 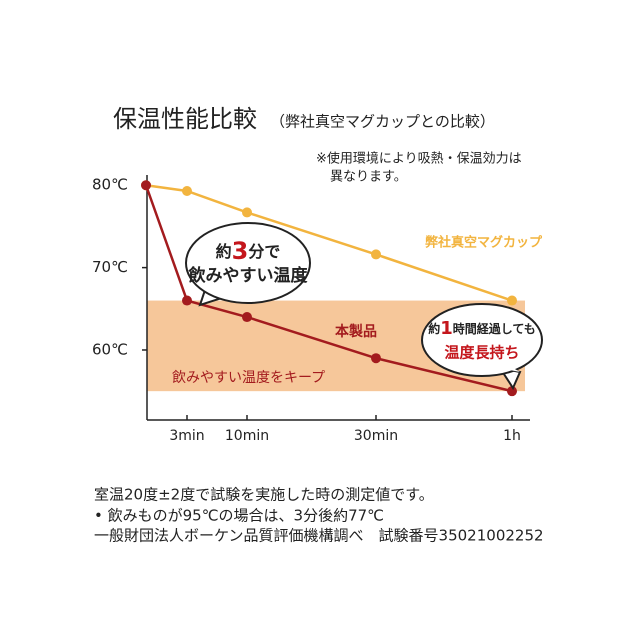 What do you see at coordinates (382, 122) in the screenshot?
I see `chart-subtitle: （弊社真空マグカップとの比較）` at bounding box center [382, 122].